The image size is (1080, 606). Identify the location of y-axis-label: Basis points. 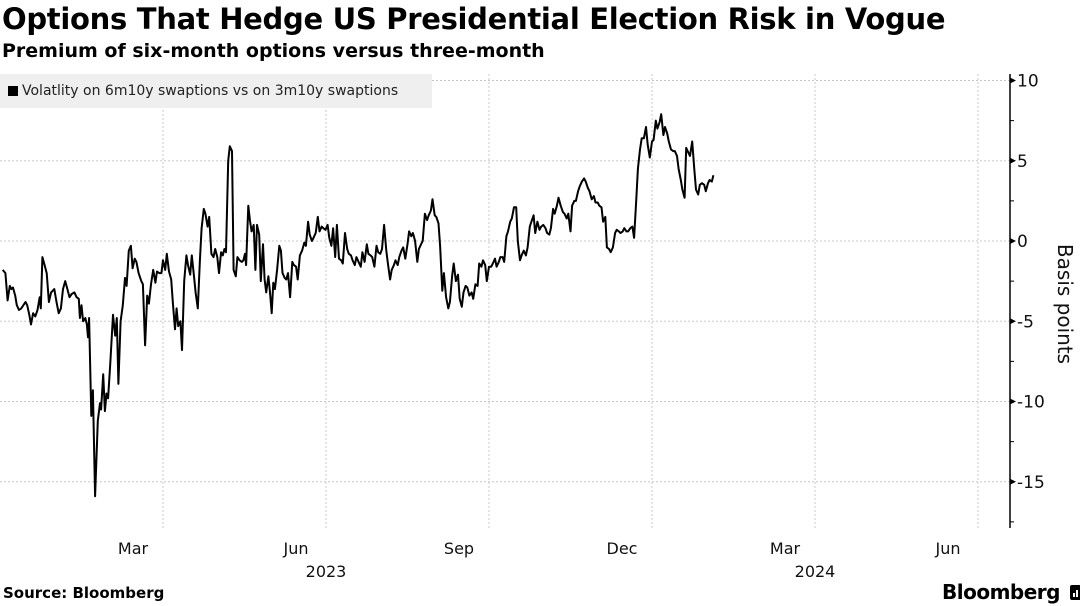
(1065, 304).